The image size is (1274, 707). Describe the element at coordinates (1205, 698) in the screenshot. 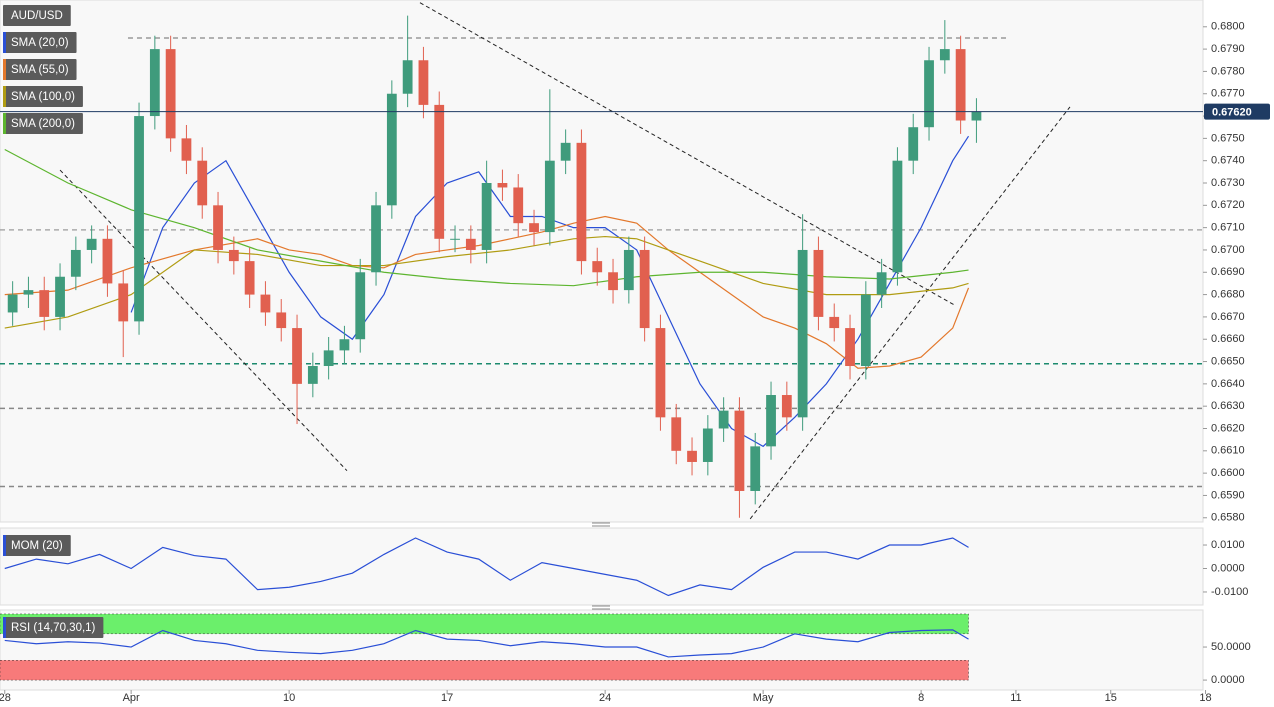

I see `x-tick-label: 18` at that location.